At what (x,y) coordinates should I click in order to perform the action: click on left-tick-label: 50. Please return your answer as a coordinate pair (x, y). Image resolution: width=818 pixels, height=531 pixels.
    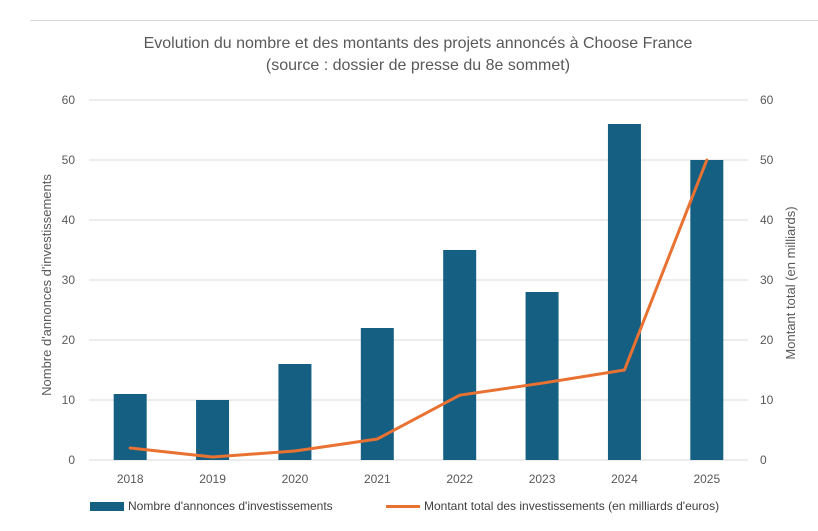
    Looking at the image, I should click on (69, 160).